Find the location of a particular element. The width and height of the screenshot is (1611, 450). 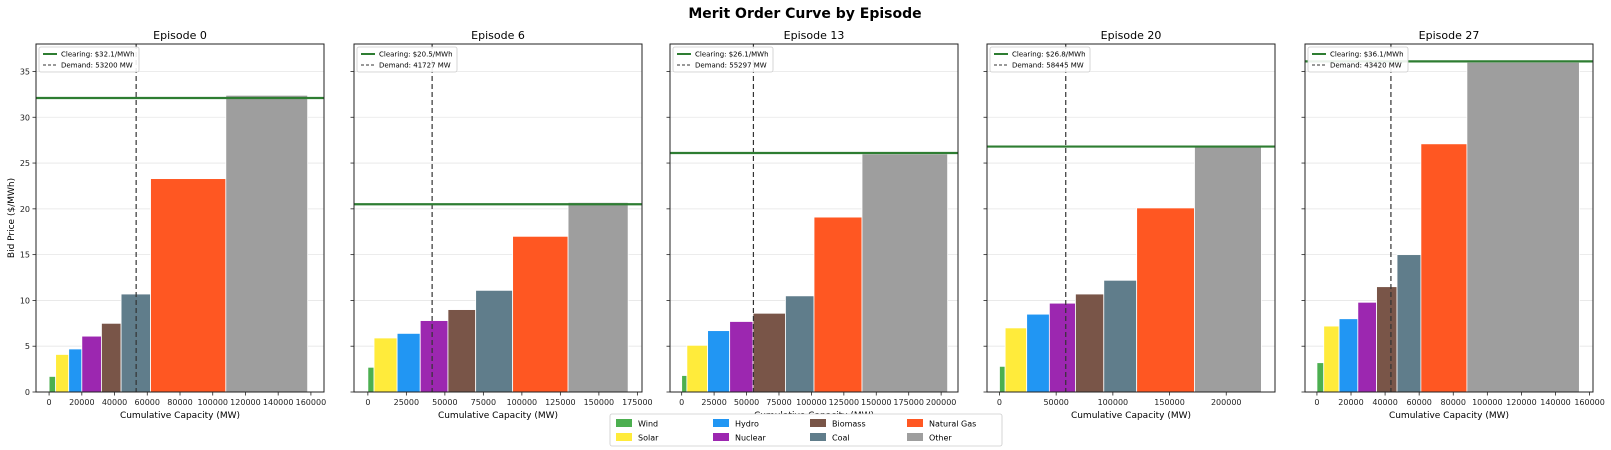

panel-title: Episode 27 is located at coordinates (1449, 35).